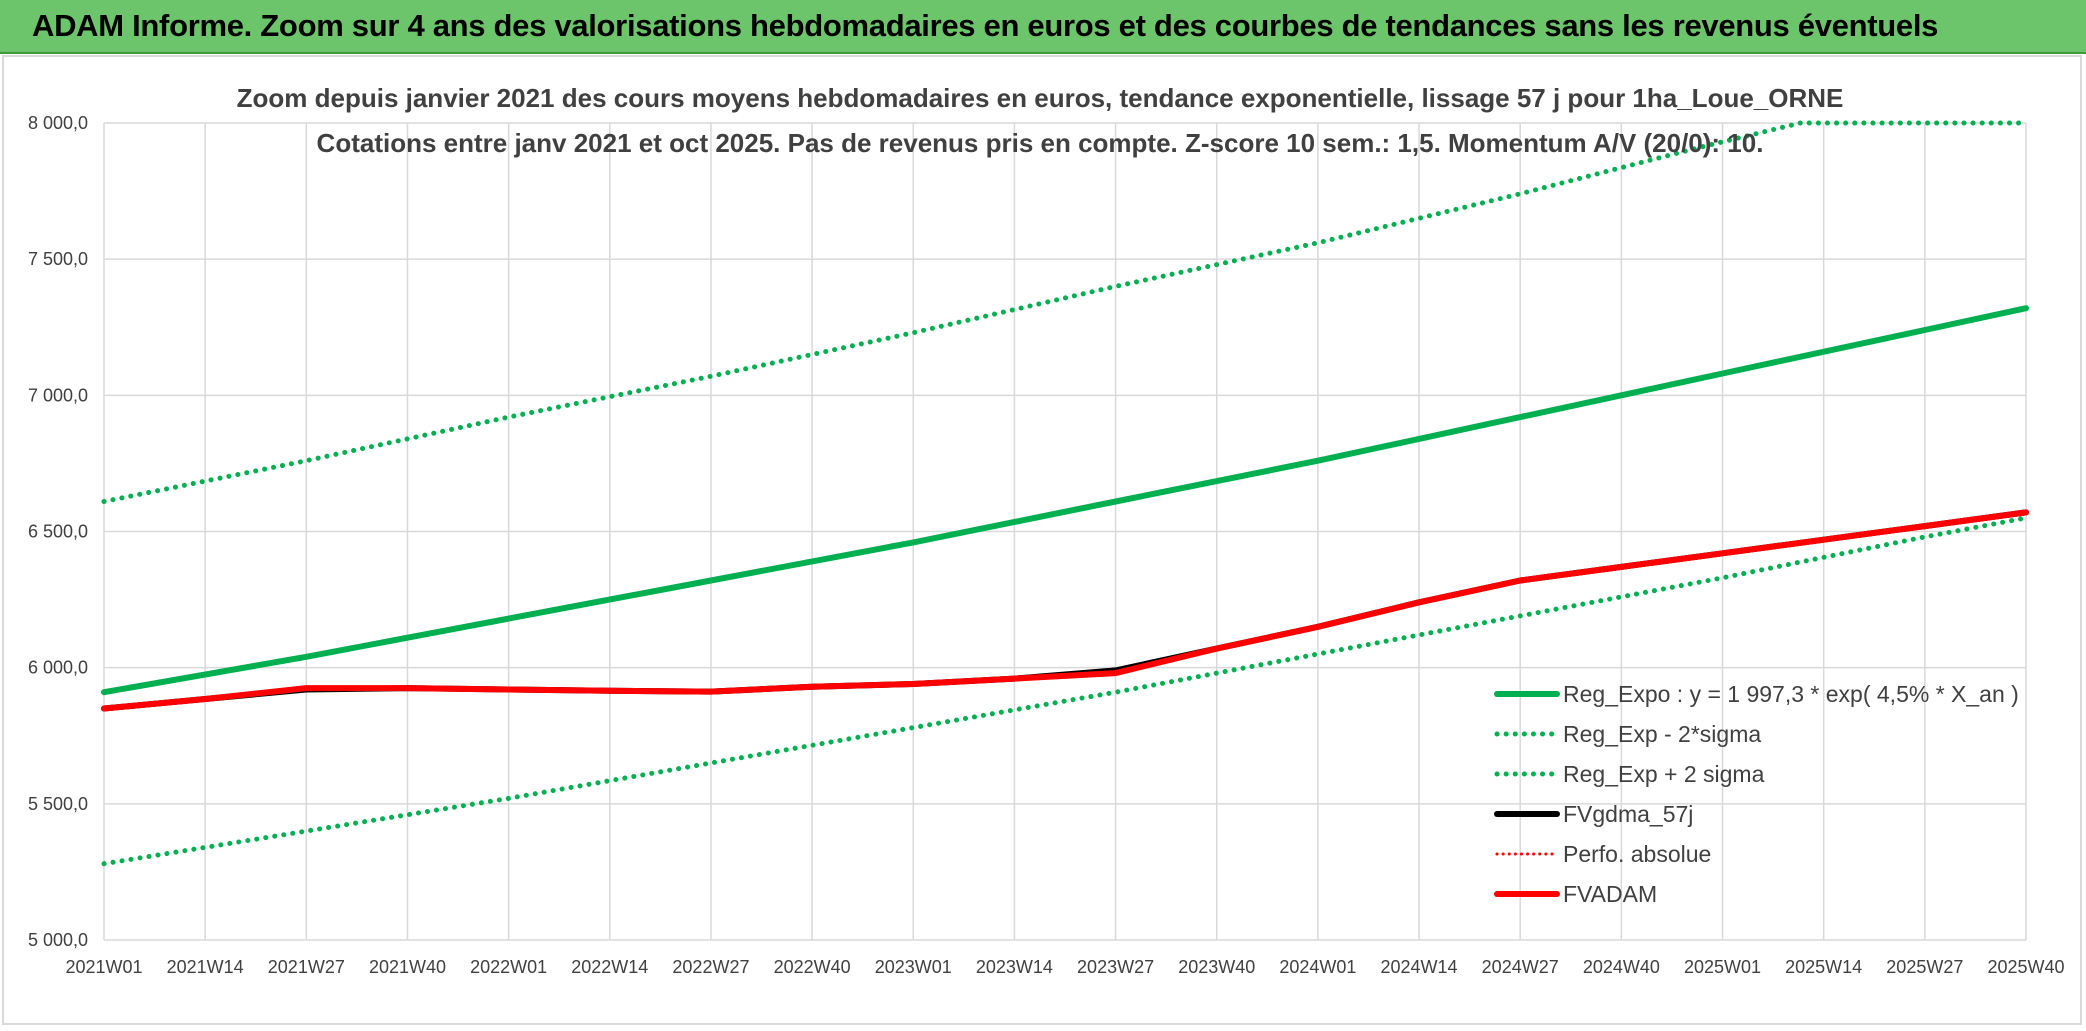 The height and width of the screenshot is (1031, 2086). Describe the element at coordinates (58, 668) in the screenshot. I see `y-tick-label: 6 000,0` at that location.